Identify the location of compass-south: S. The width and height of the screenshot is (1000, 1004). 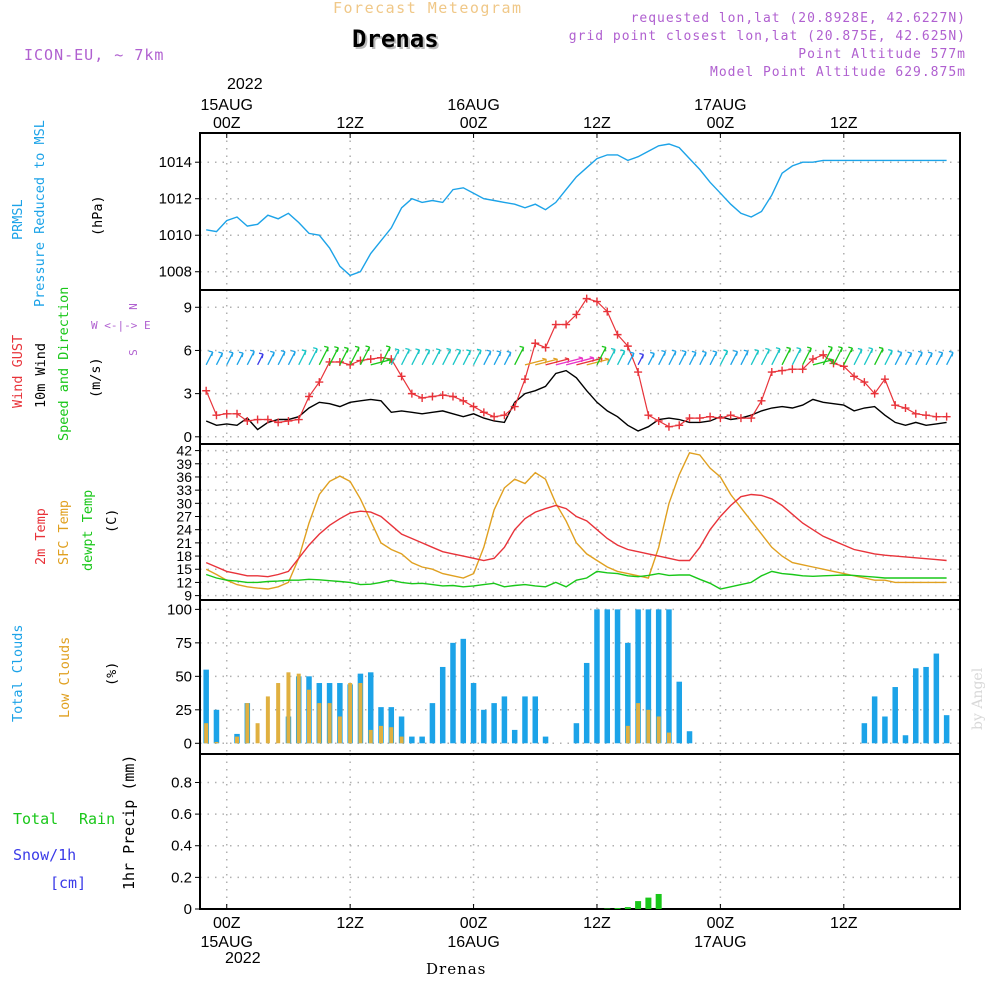
(133, 352).